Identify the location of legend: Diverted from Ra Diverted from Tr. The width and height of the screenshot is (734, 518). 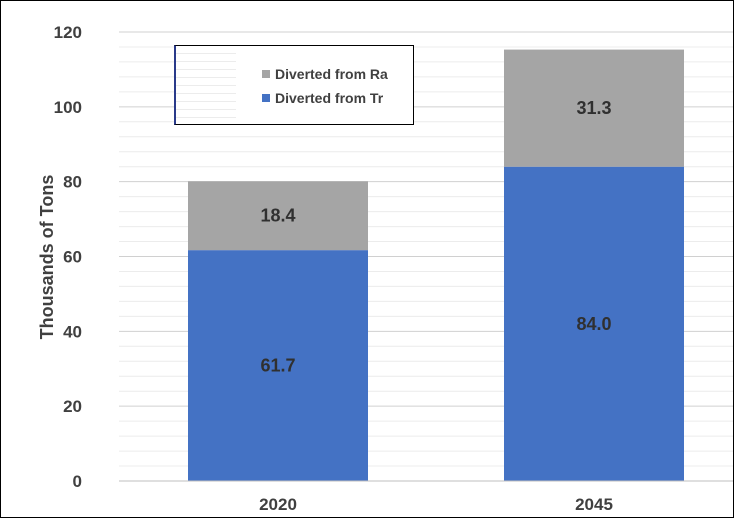
(294, 85).